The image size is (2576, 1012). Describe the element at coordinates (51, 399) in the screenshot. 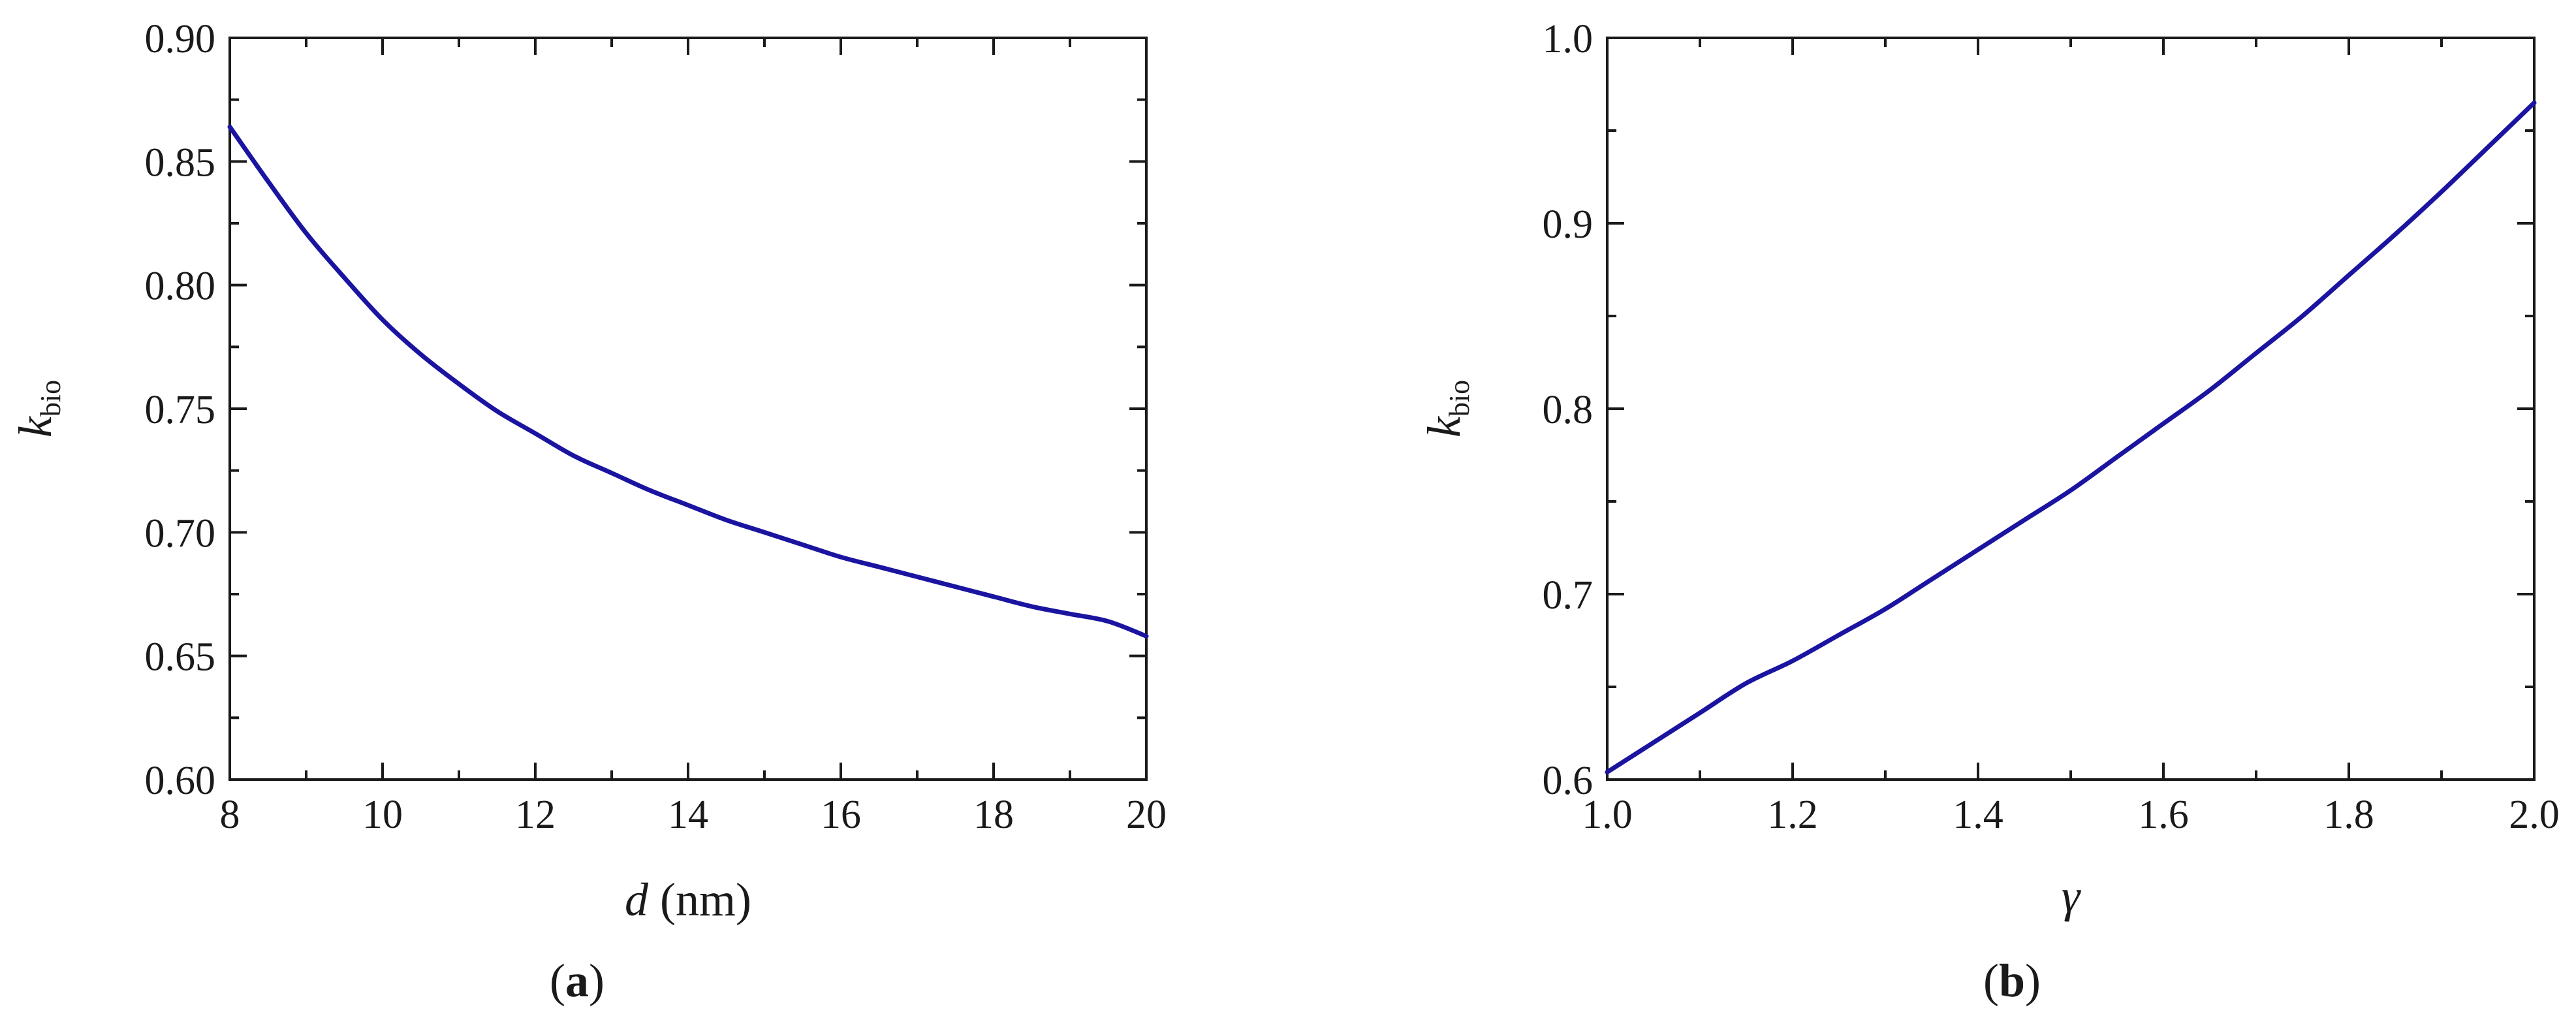

I see `panel-a-y-subscript: bio` at that location.